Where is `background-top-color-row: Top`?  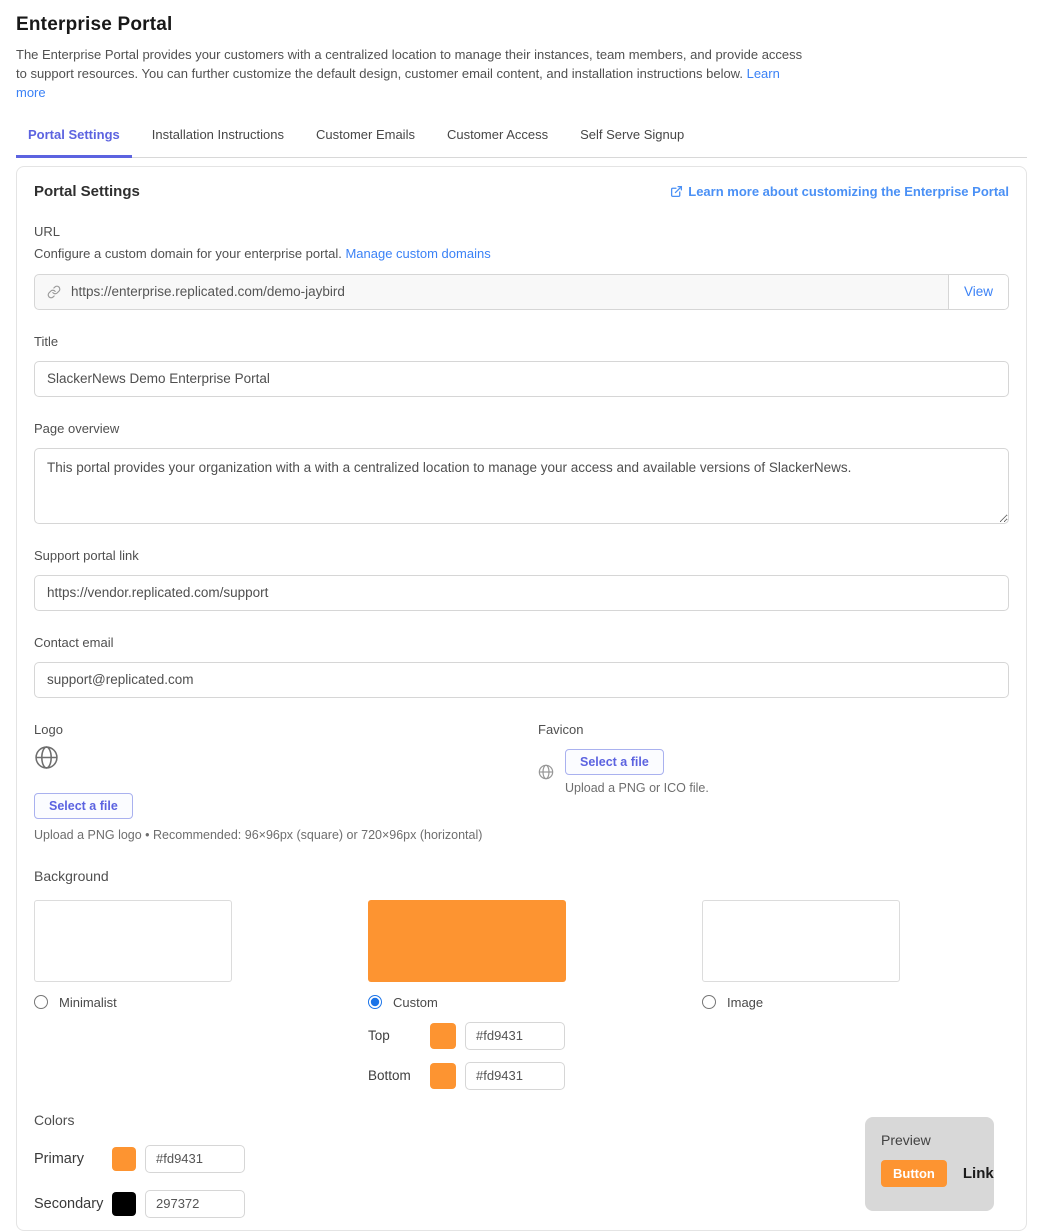 background-top-color-row: Top is located at coordinates (467, 1035).